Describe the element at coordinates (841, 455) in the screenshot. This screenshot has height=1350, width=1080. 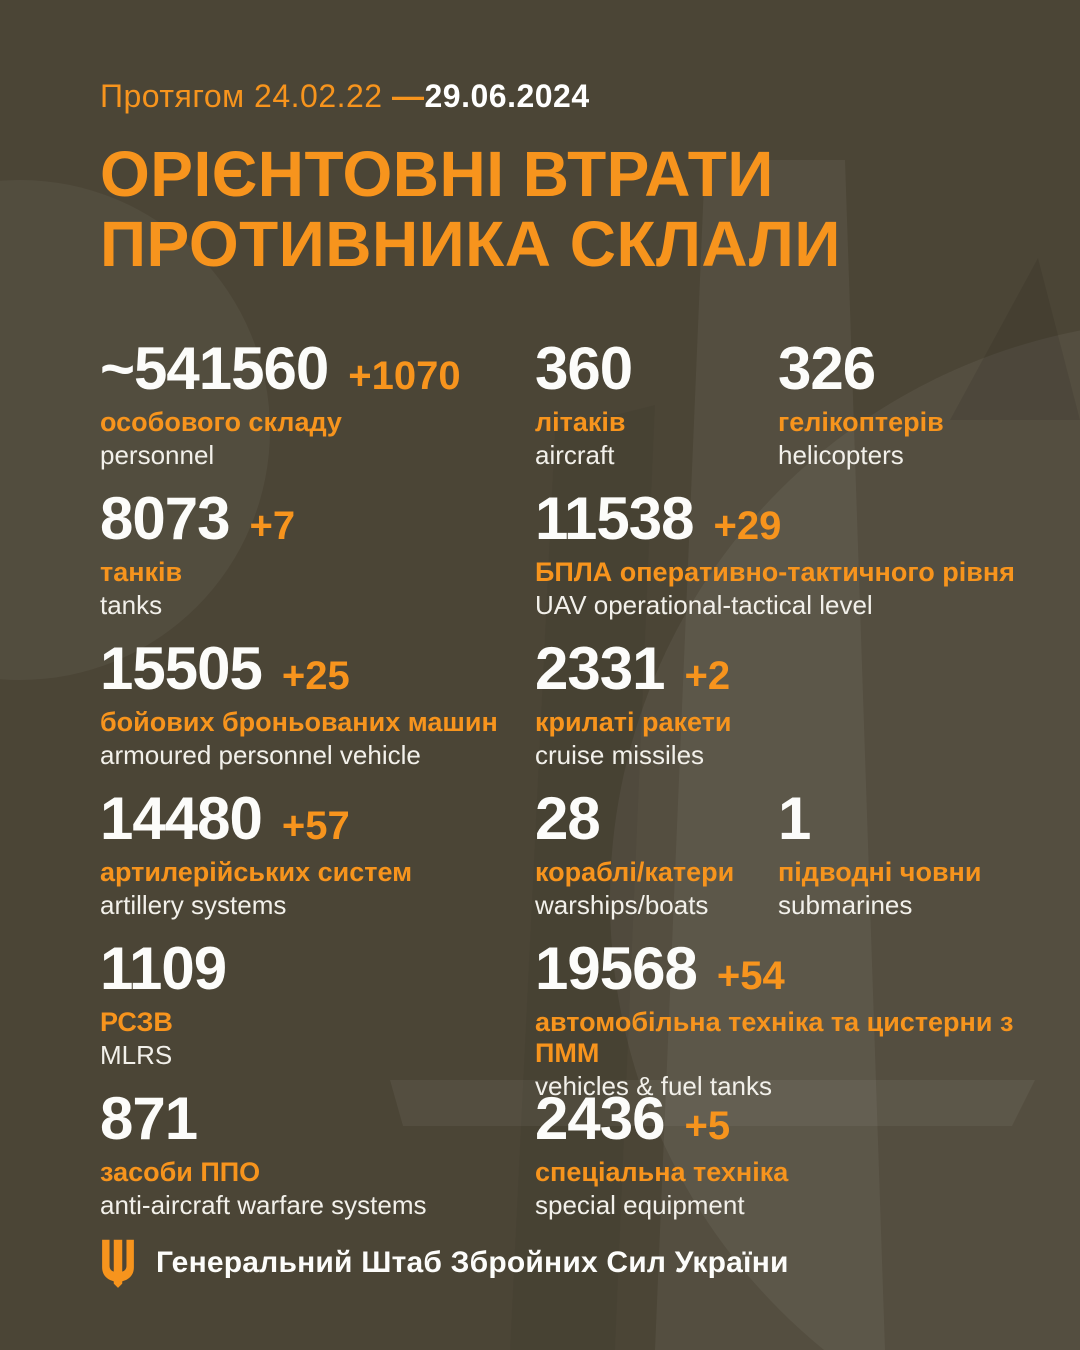
I see `stat-label-en: helicopters` at that location.